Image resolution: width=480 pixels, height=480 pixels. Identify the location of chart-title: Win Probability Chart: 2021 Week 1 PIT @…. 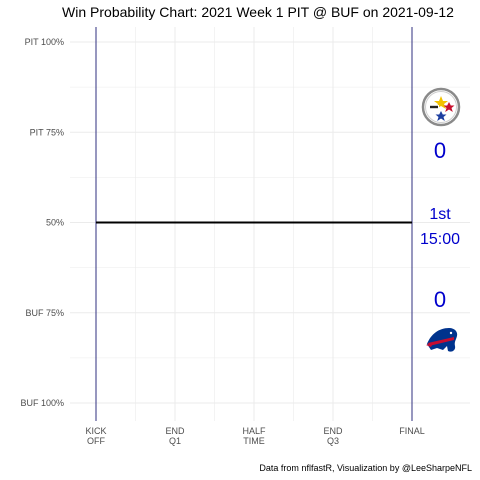
(258, 12).